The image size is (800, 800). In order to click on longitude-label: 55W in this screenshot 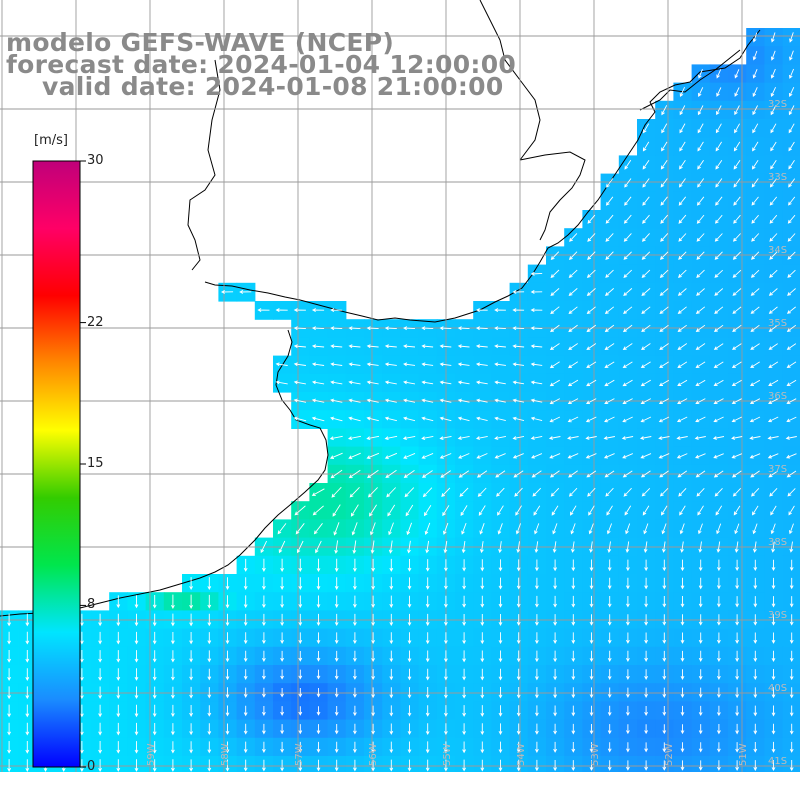, I will do `click(447, 754)`.